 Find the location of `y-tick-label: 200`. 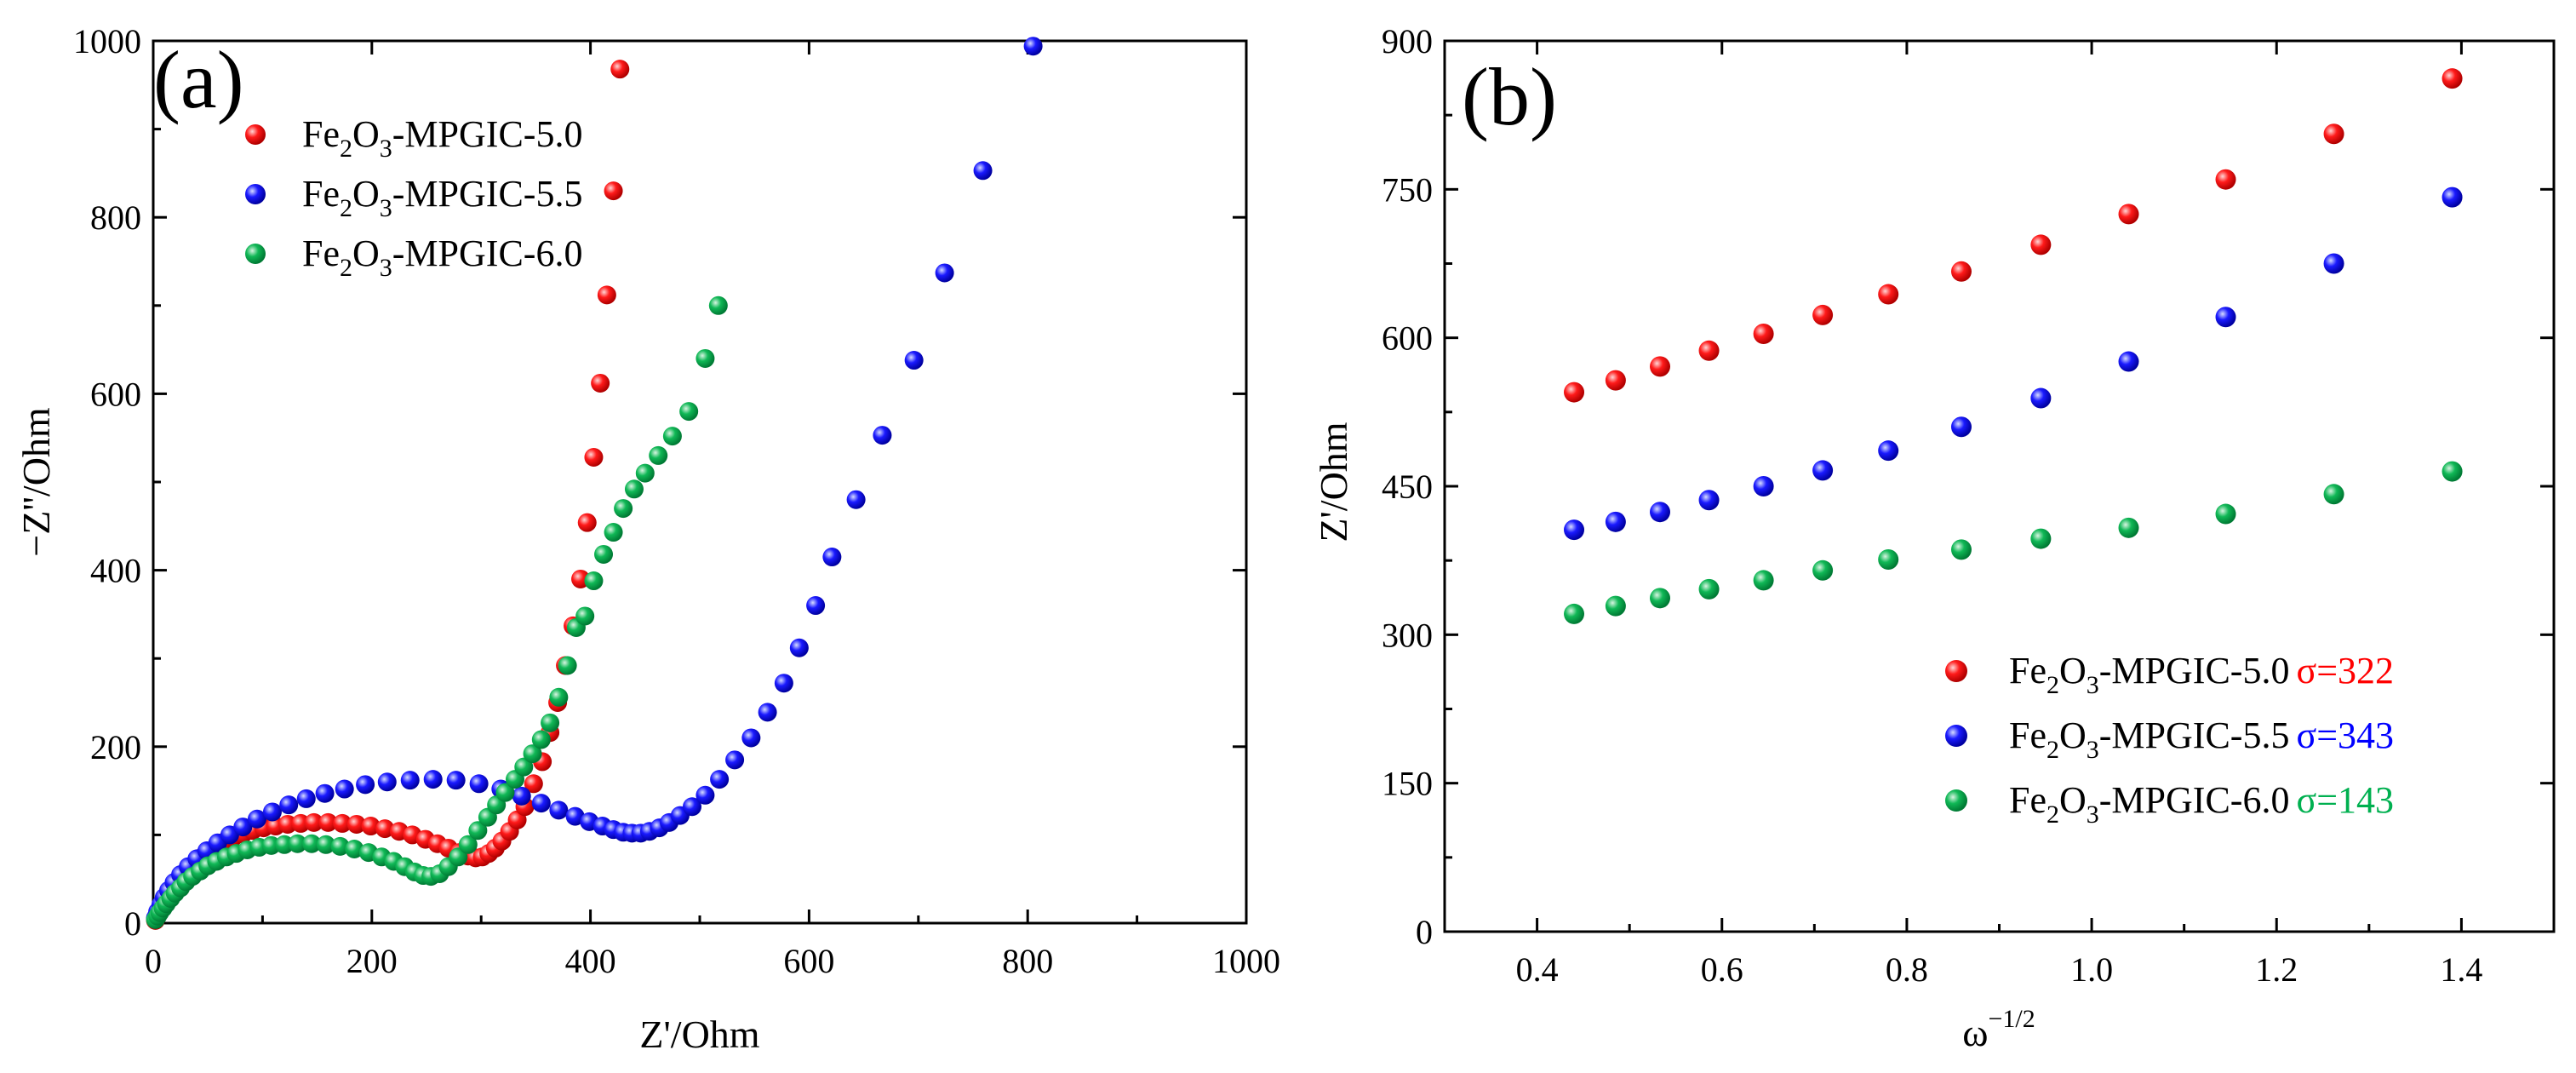

y-tick-label: 200 is located at coordinates (116, 747).